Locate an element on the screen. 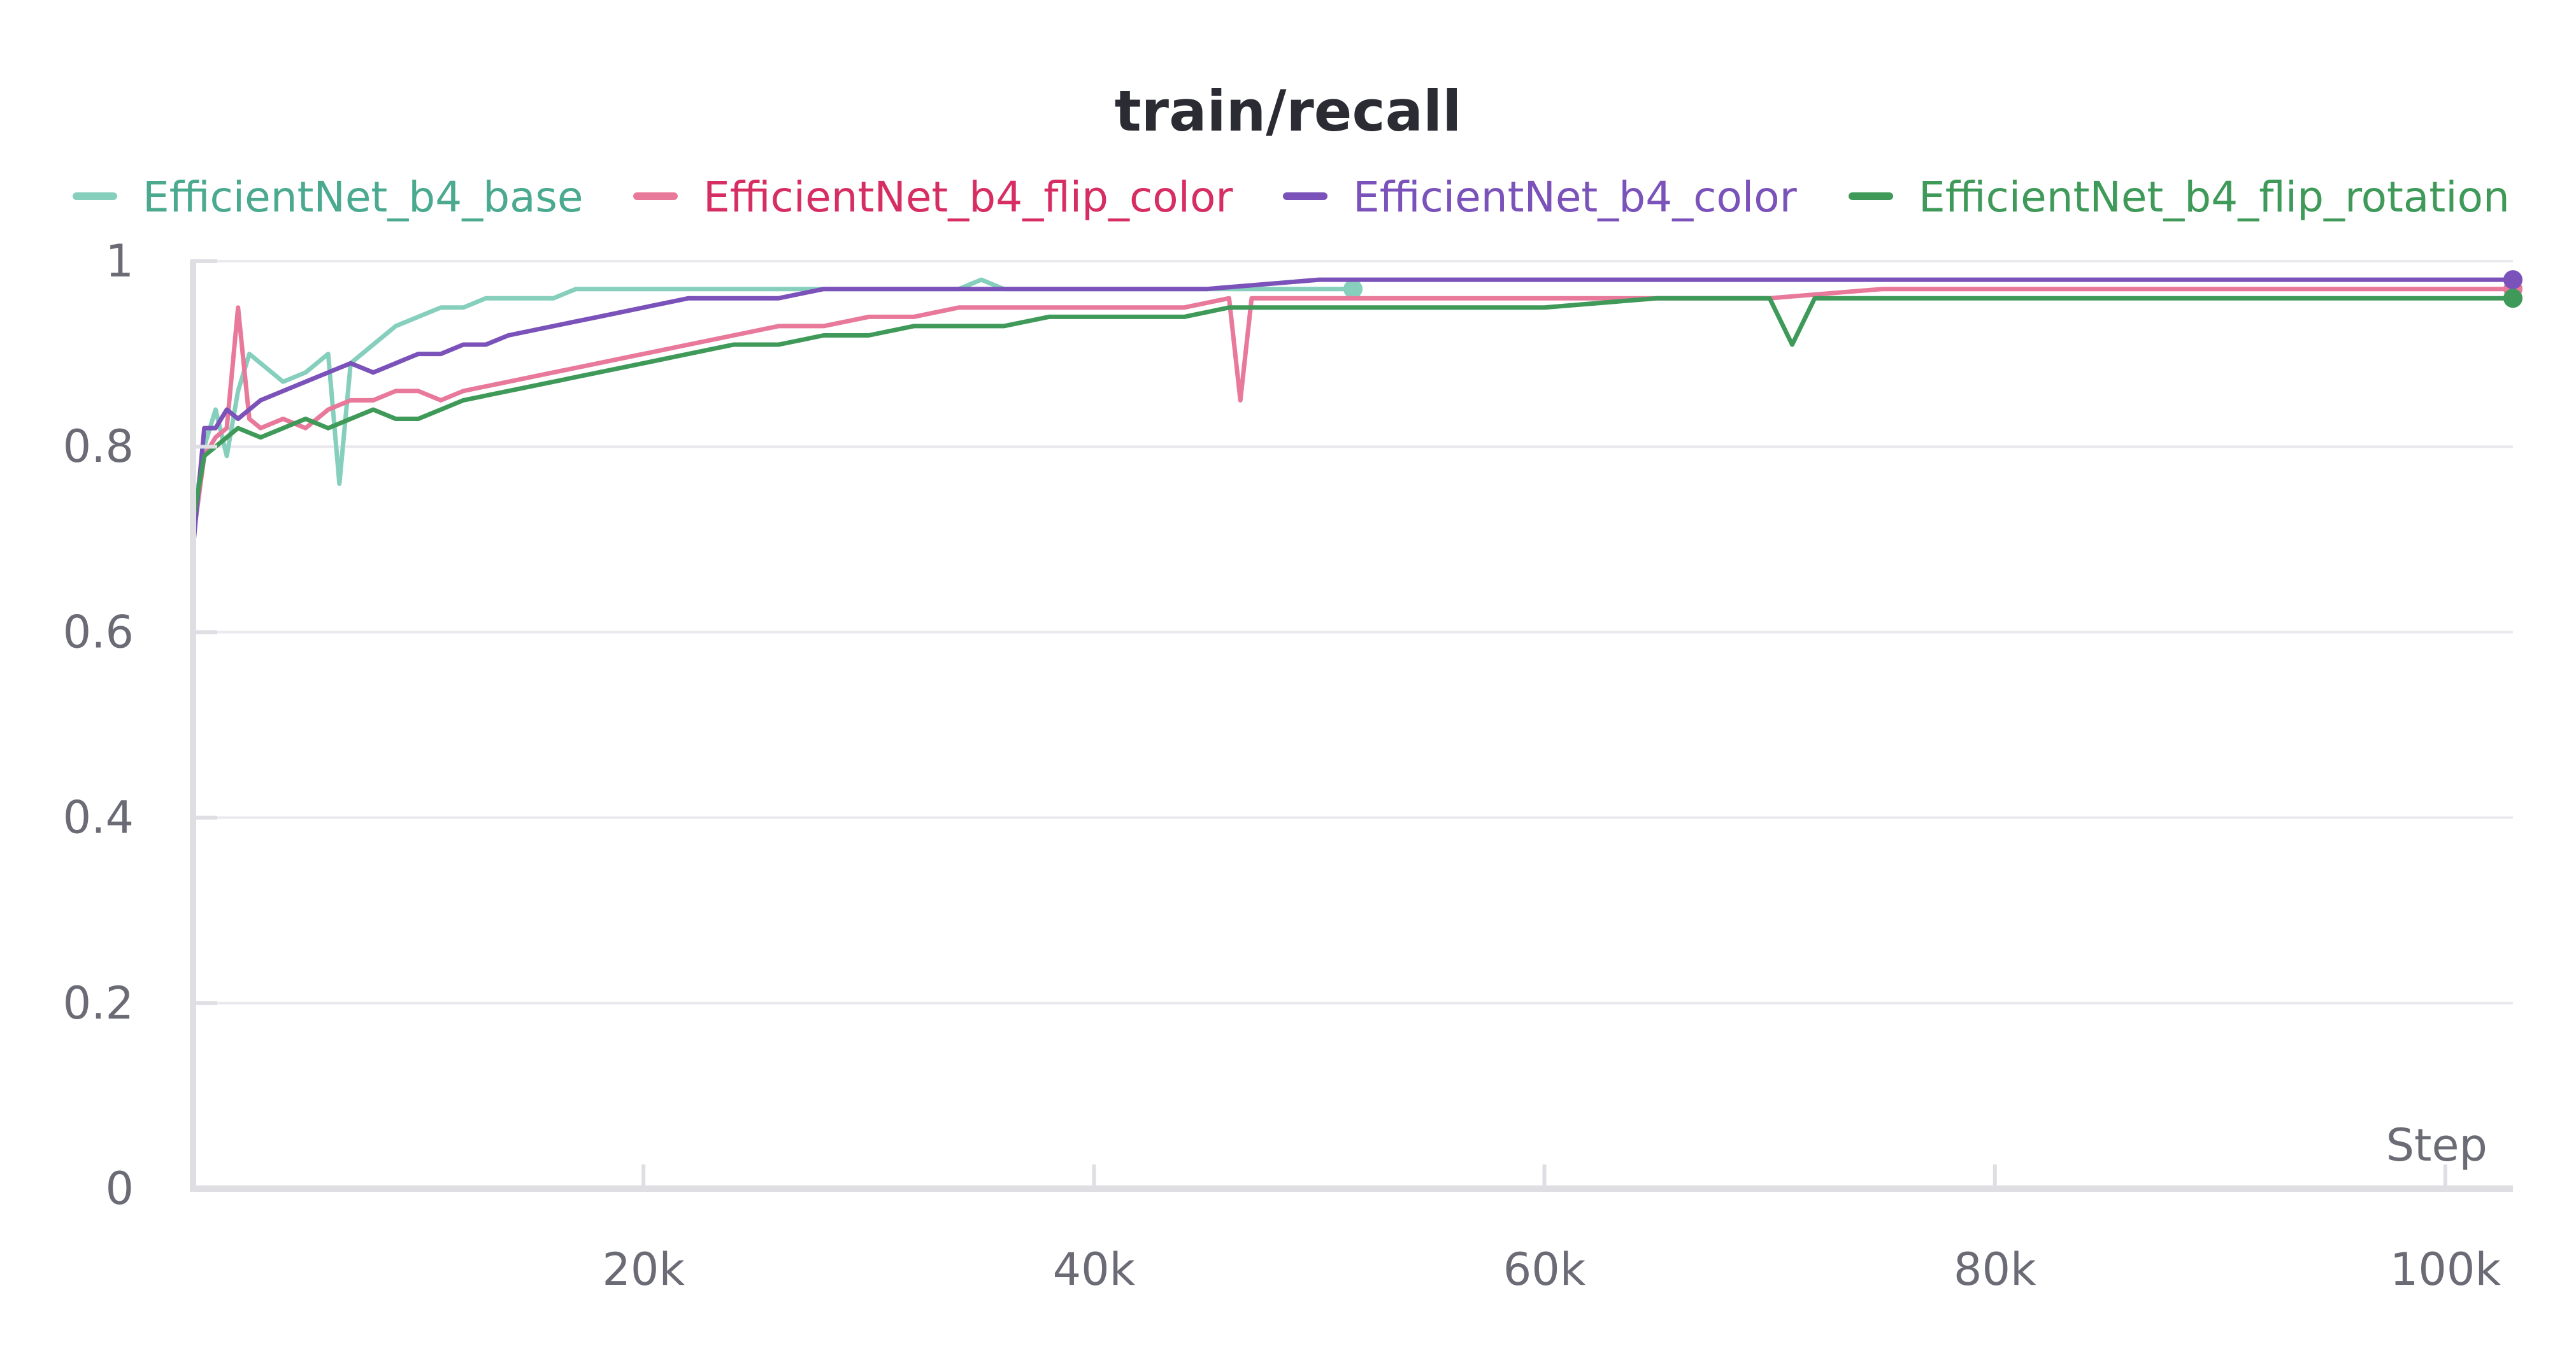  x-tick-label: 40k is located at coordinates (1094, 1270).